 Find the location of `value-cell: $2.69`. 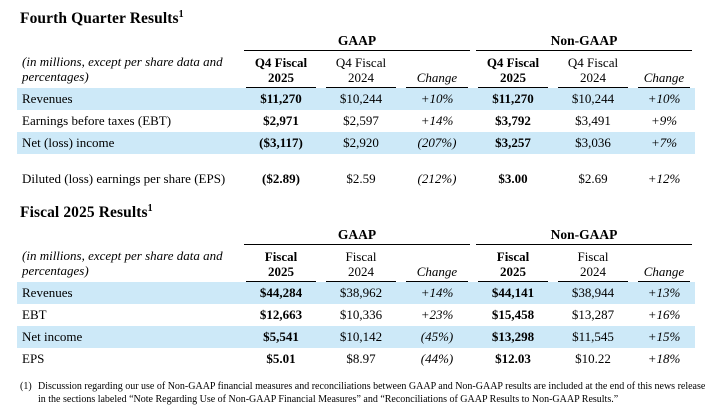

value-cell: $2.69 is located at coordinates (593, 179).